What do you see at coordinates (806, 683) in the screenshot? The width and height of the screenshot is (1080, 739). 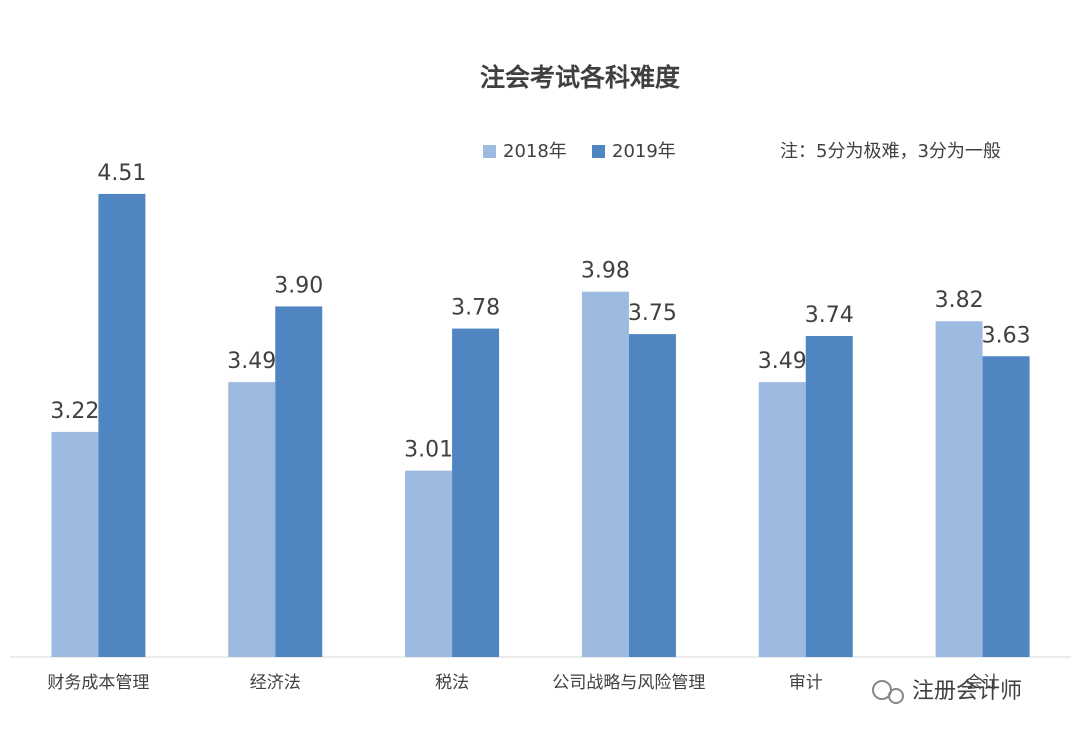 I see `x-tick-label: 审计` at bounding box center [806, 683].